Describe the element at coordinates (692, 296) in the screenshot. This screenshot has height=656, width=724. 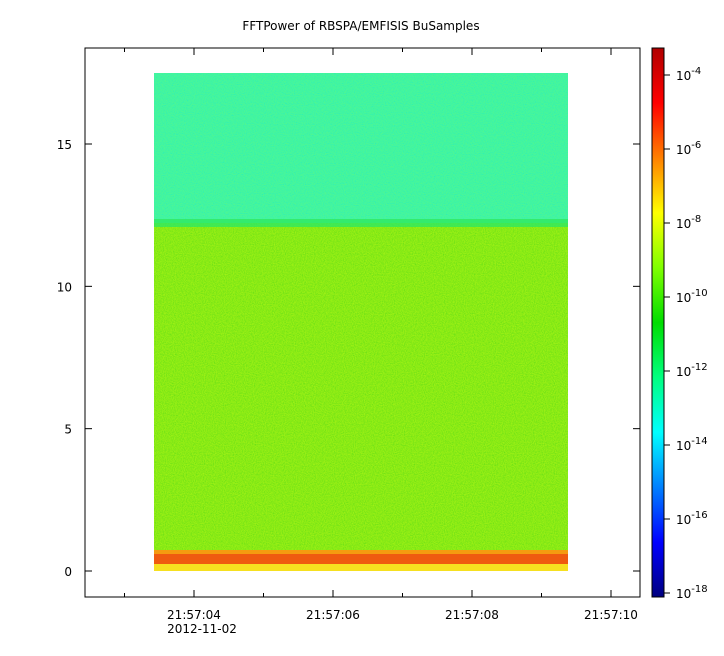
I see `colorbar-tick-label: 10⁻¹⁰` at that location.